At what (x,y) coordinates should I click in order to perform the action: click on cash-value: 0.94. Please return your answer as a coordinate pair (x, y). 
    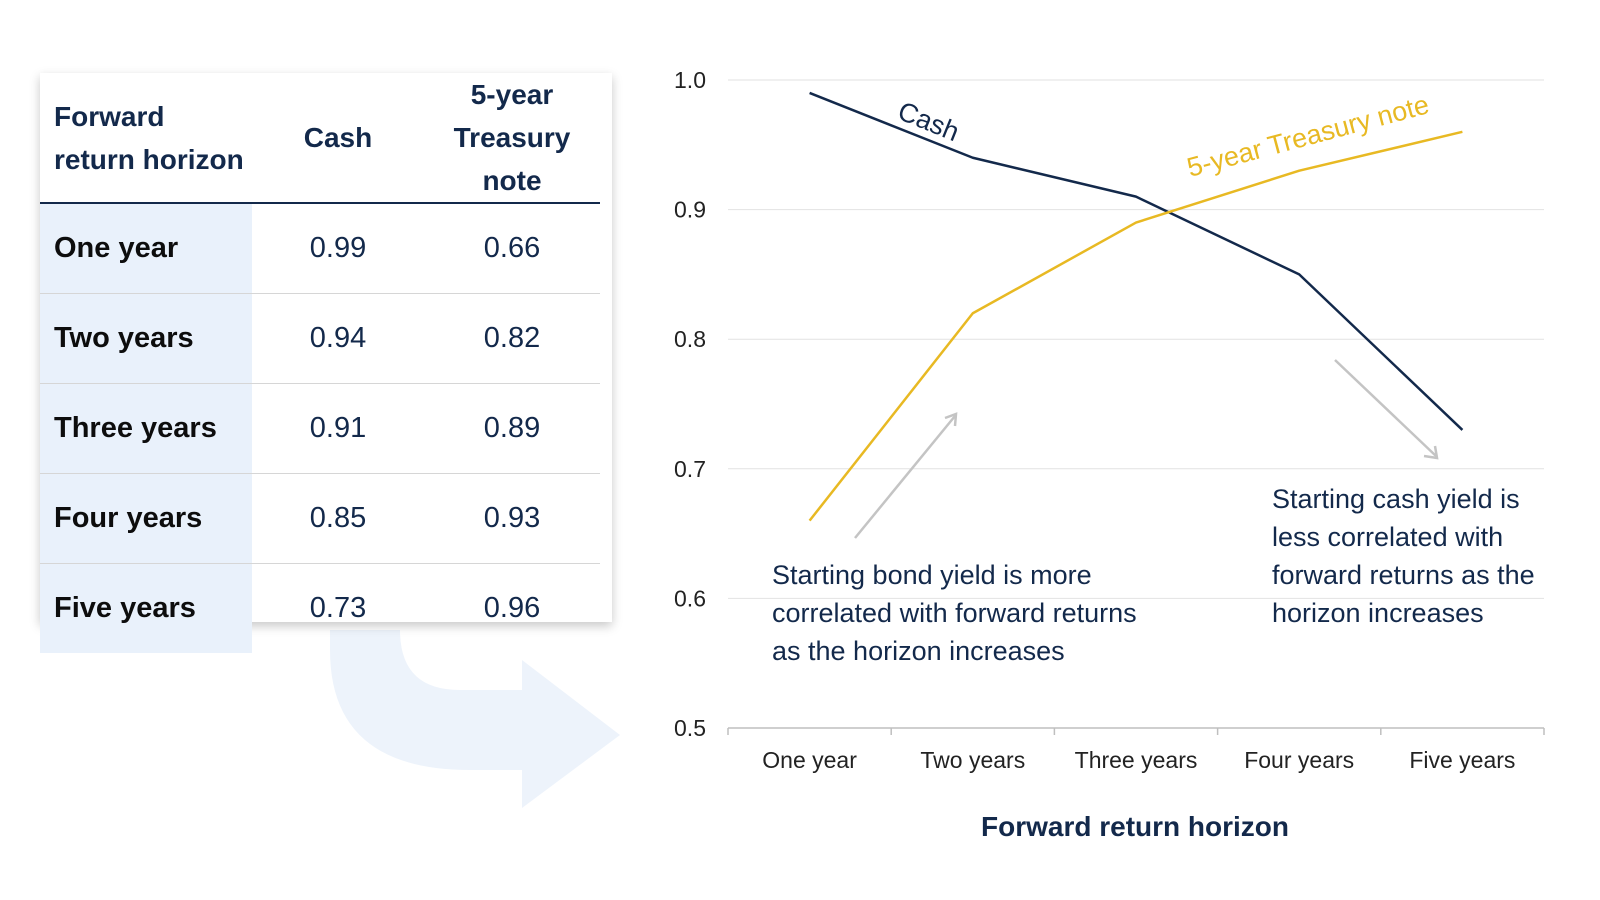
    Looking at the image, I should click on (338, 338).